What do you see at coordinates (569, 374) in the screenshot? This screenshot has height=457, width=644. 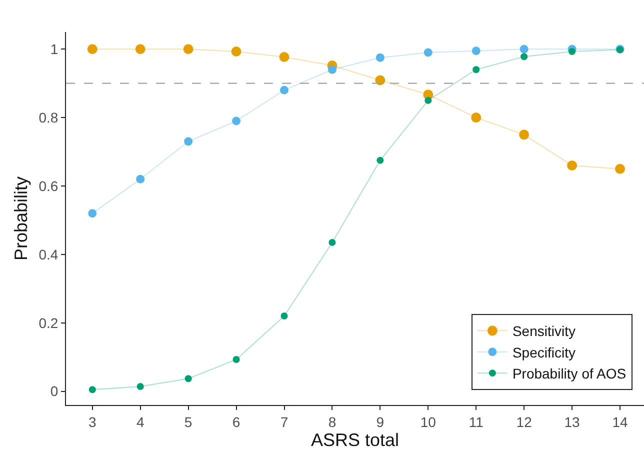 I see `legend-label: Probability of AOS` at bounding box center [569, 374].